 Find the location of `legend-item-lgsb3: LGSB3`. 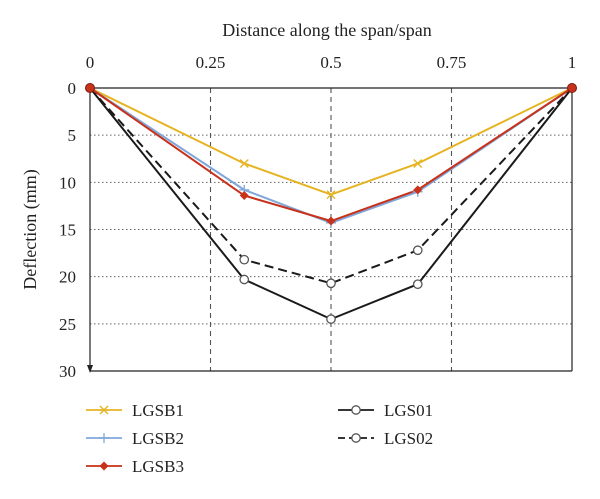

legend-item-lgsb3: LGSB3 is located at coordinates (135, 466).